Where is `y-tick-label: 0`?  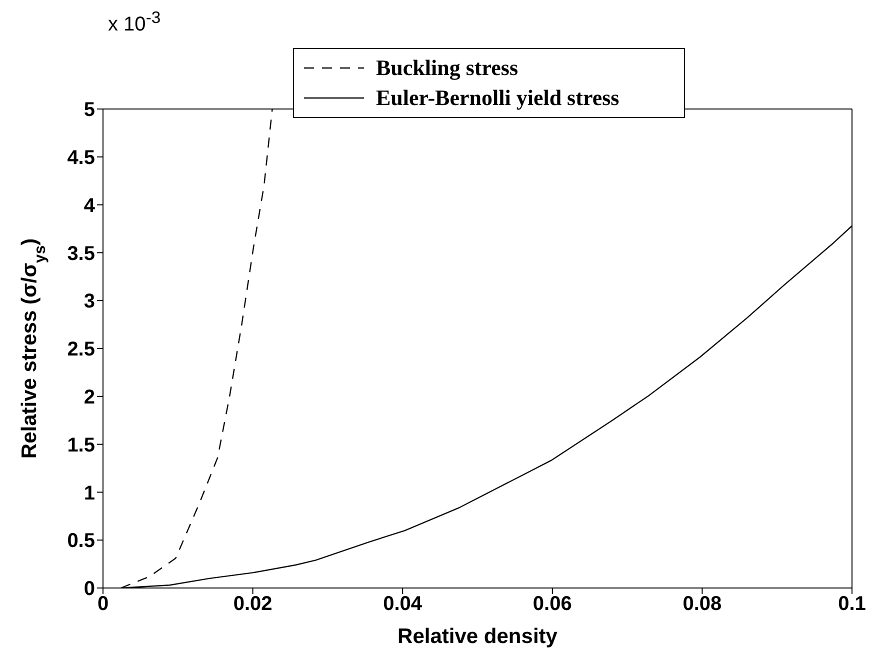 y-tick-label: 0 is located at coordinates (89, 589).